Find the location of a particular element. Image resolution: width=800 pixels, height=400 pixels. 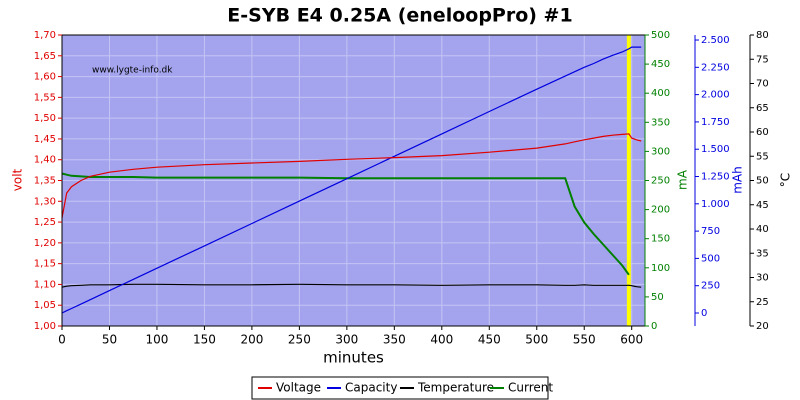

y-tick-label: 65 is located at coordinates (762, 108).